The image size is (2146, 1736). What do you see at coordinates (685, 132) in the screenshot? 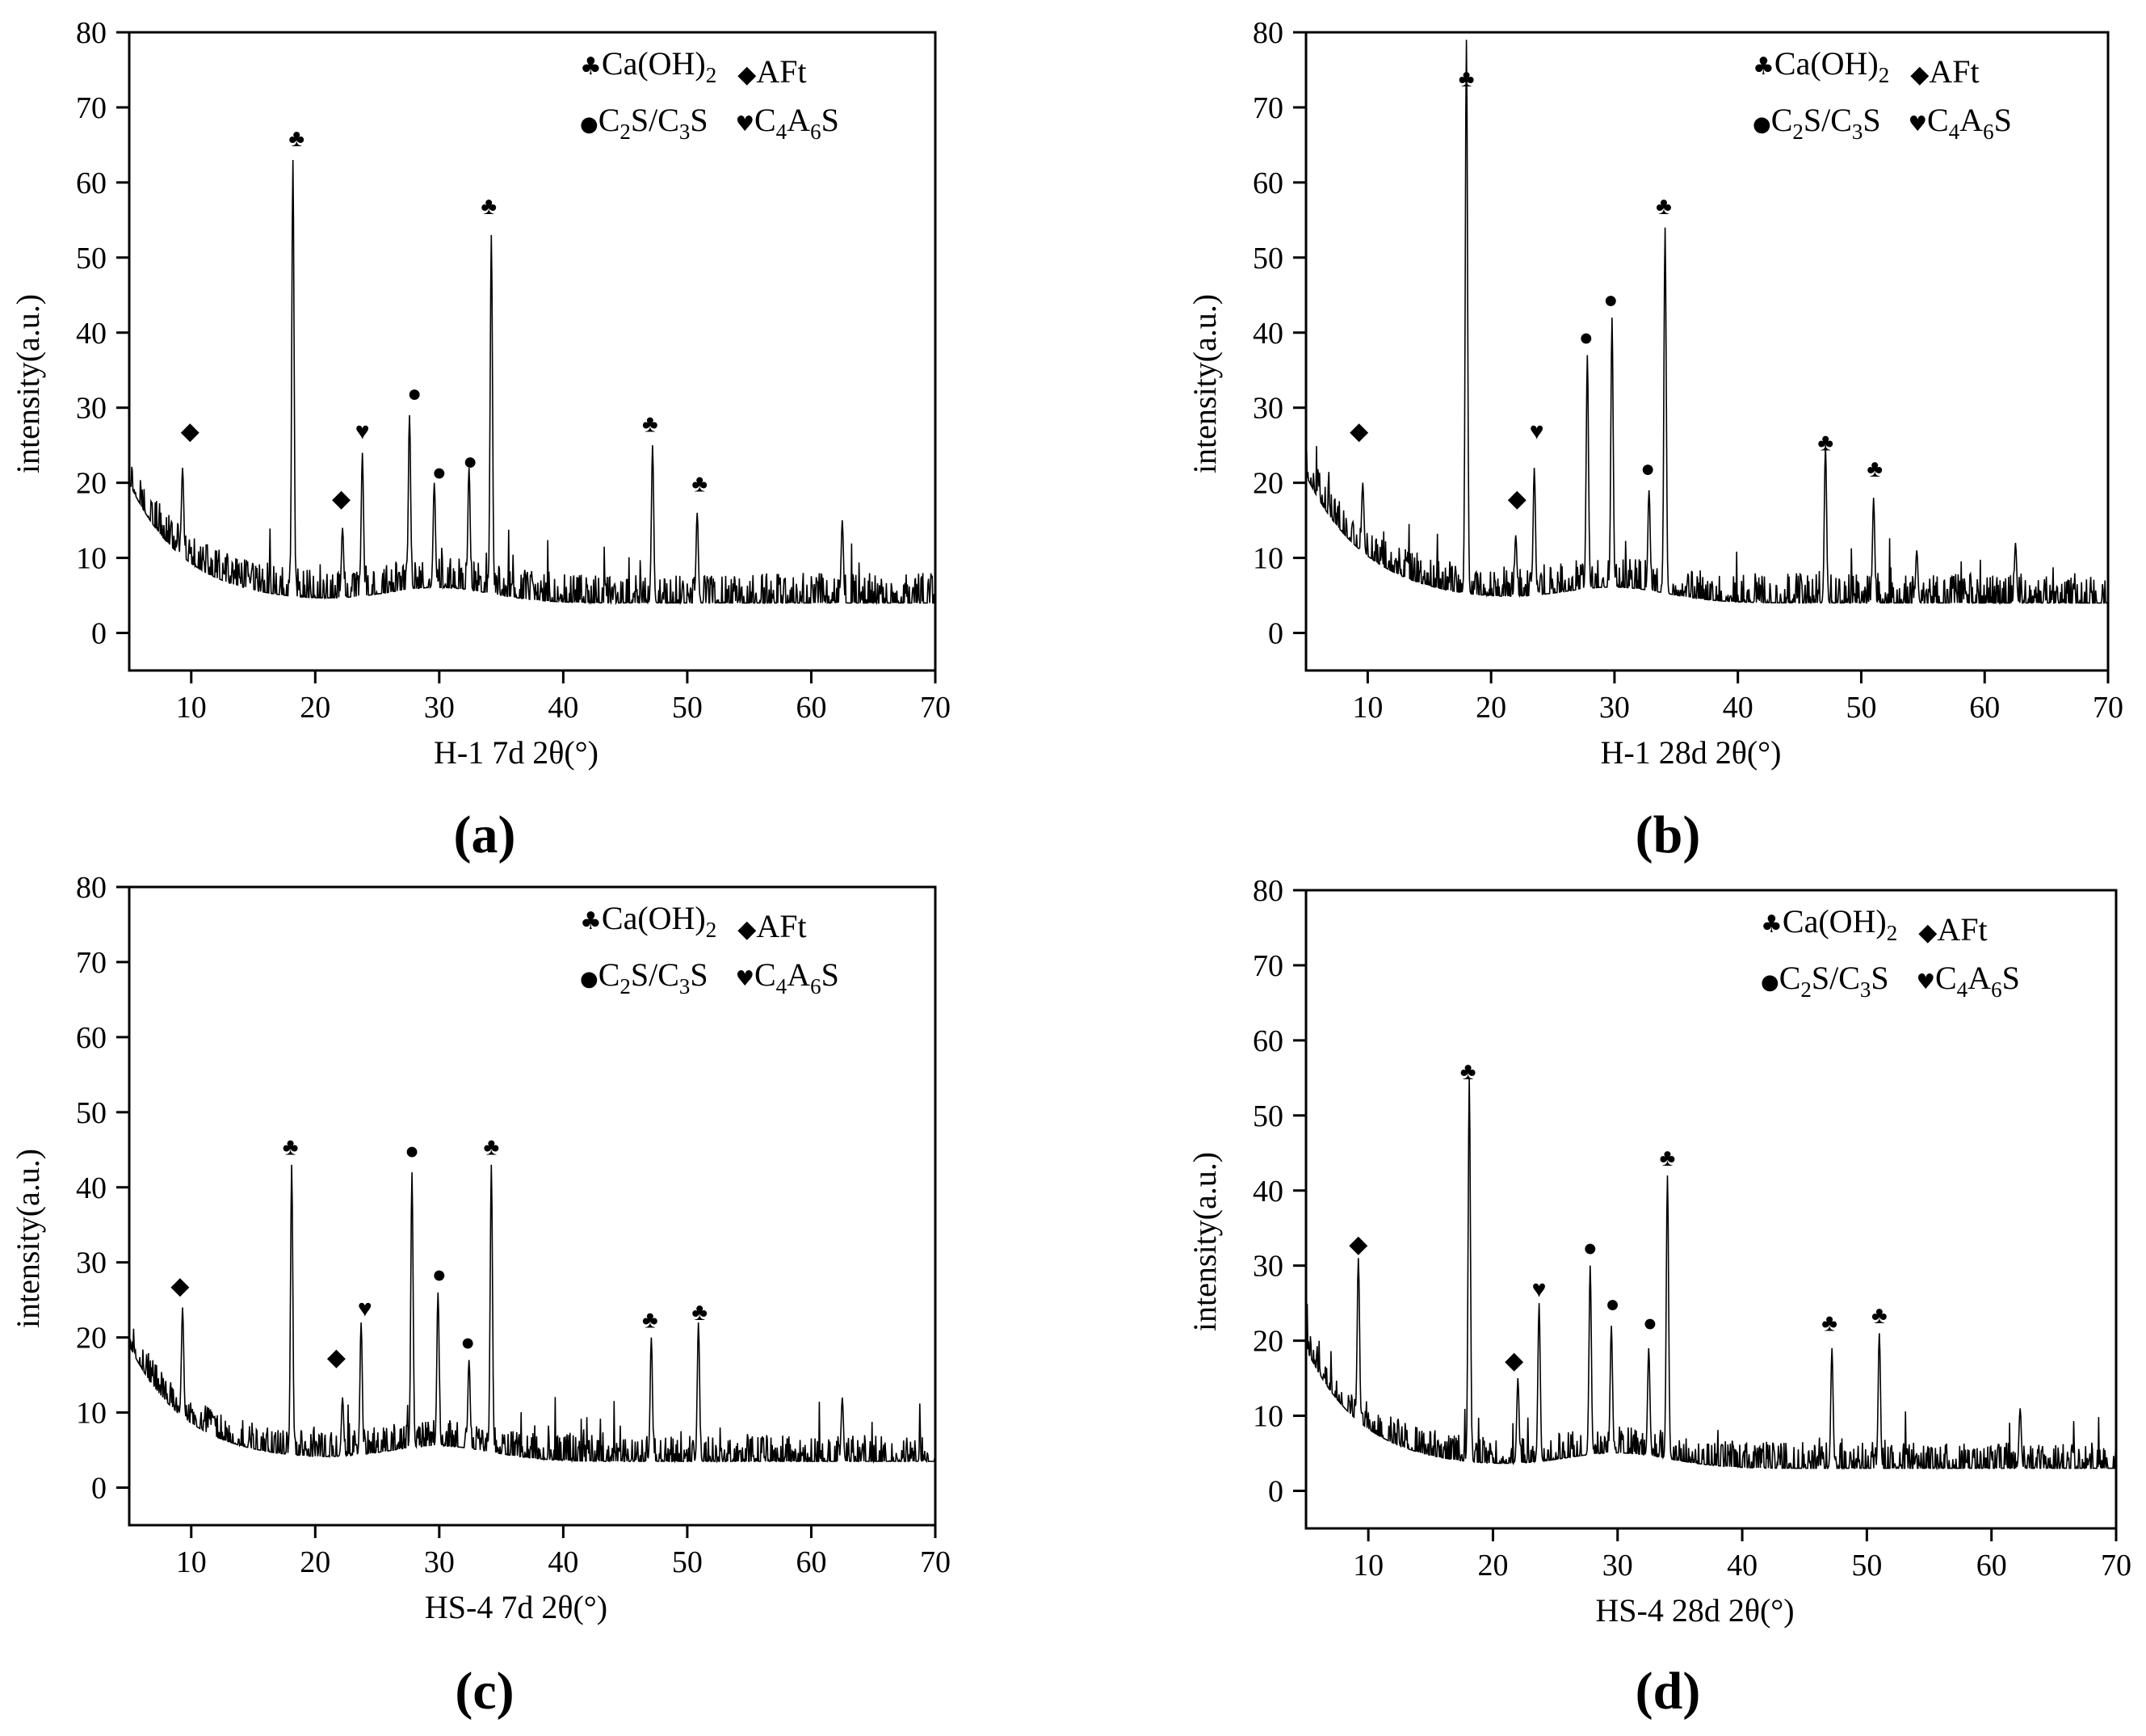
I see `legend-subscript: 3` at bounding box center [685, 132].